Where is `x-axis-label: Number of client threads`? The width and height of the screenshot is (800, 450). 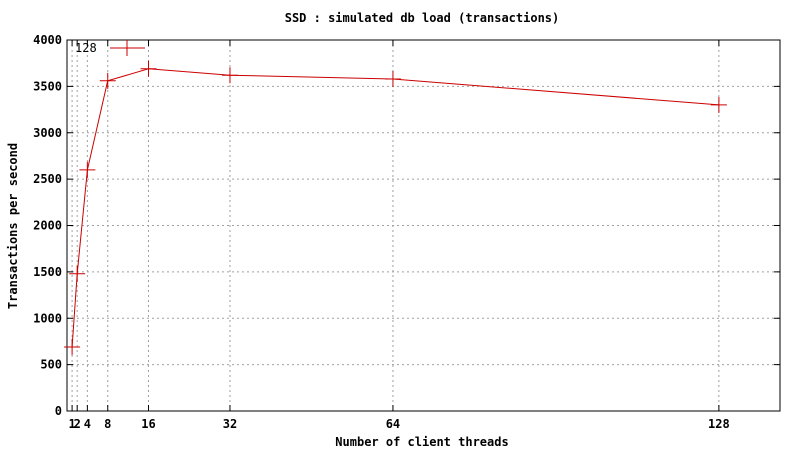
x-axis-label: Number of client threads is located at coordinates (421, 442).